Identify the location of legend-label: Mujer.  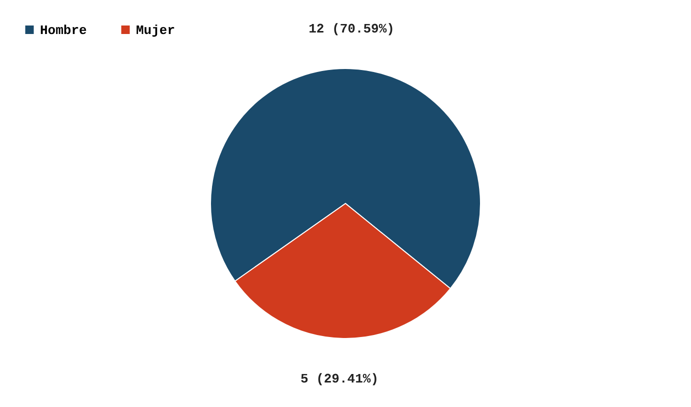
(156, 30).